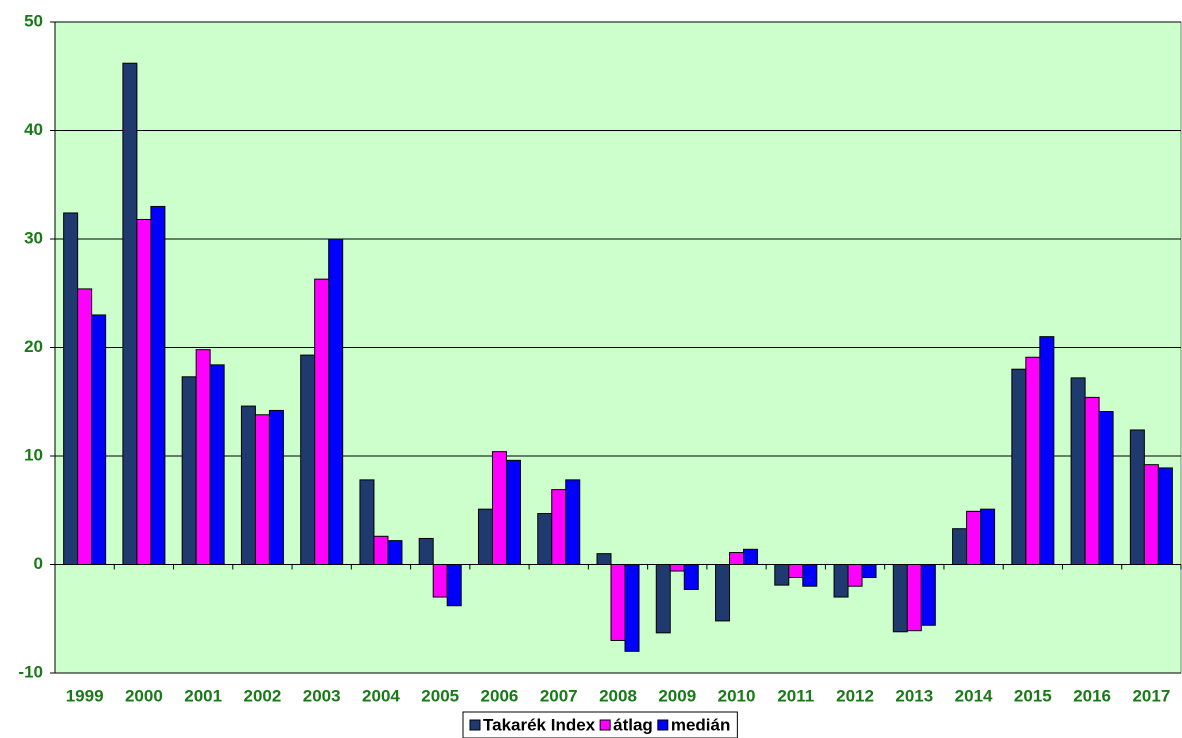  I want to click on y-tick-label: 30, so click(33, 237).